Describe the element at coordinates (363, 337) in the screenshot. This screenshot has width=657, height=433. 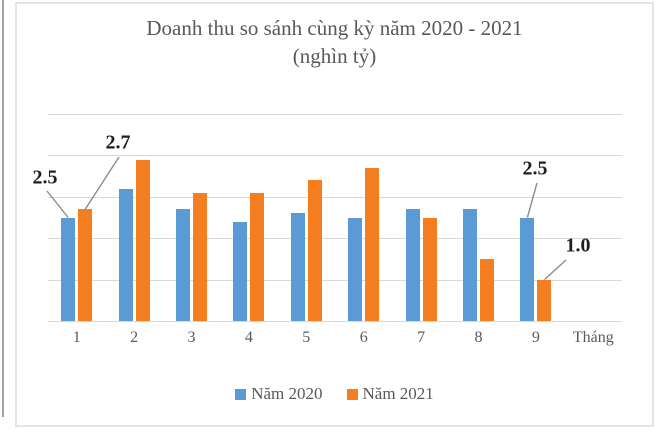
I see `x-tick-label-6: 6` at that location.